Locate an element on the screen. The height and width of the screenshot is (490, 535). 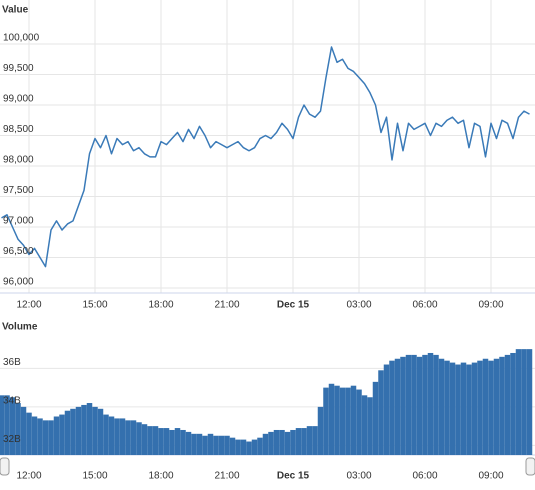
y-tick-label: 96,000 is located at coordinates (18, 282).